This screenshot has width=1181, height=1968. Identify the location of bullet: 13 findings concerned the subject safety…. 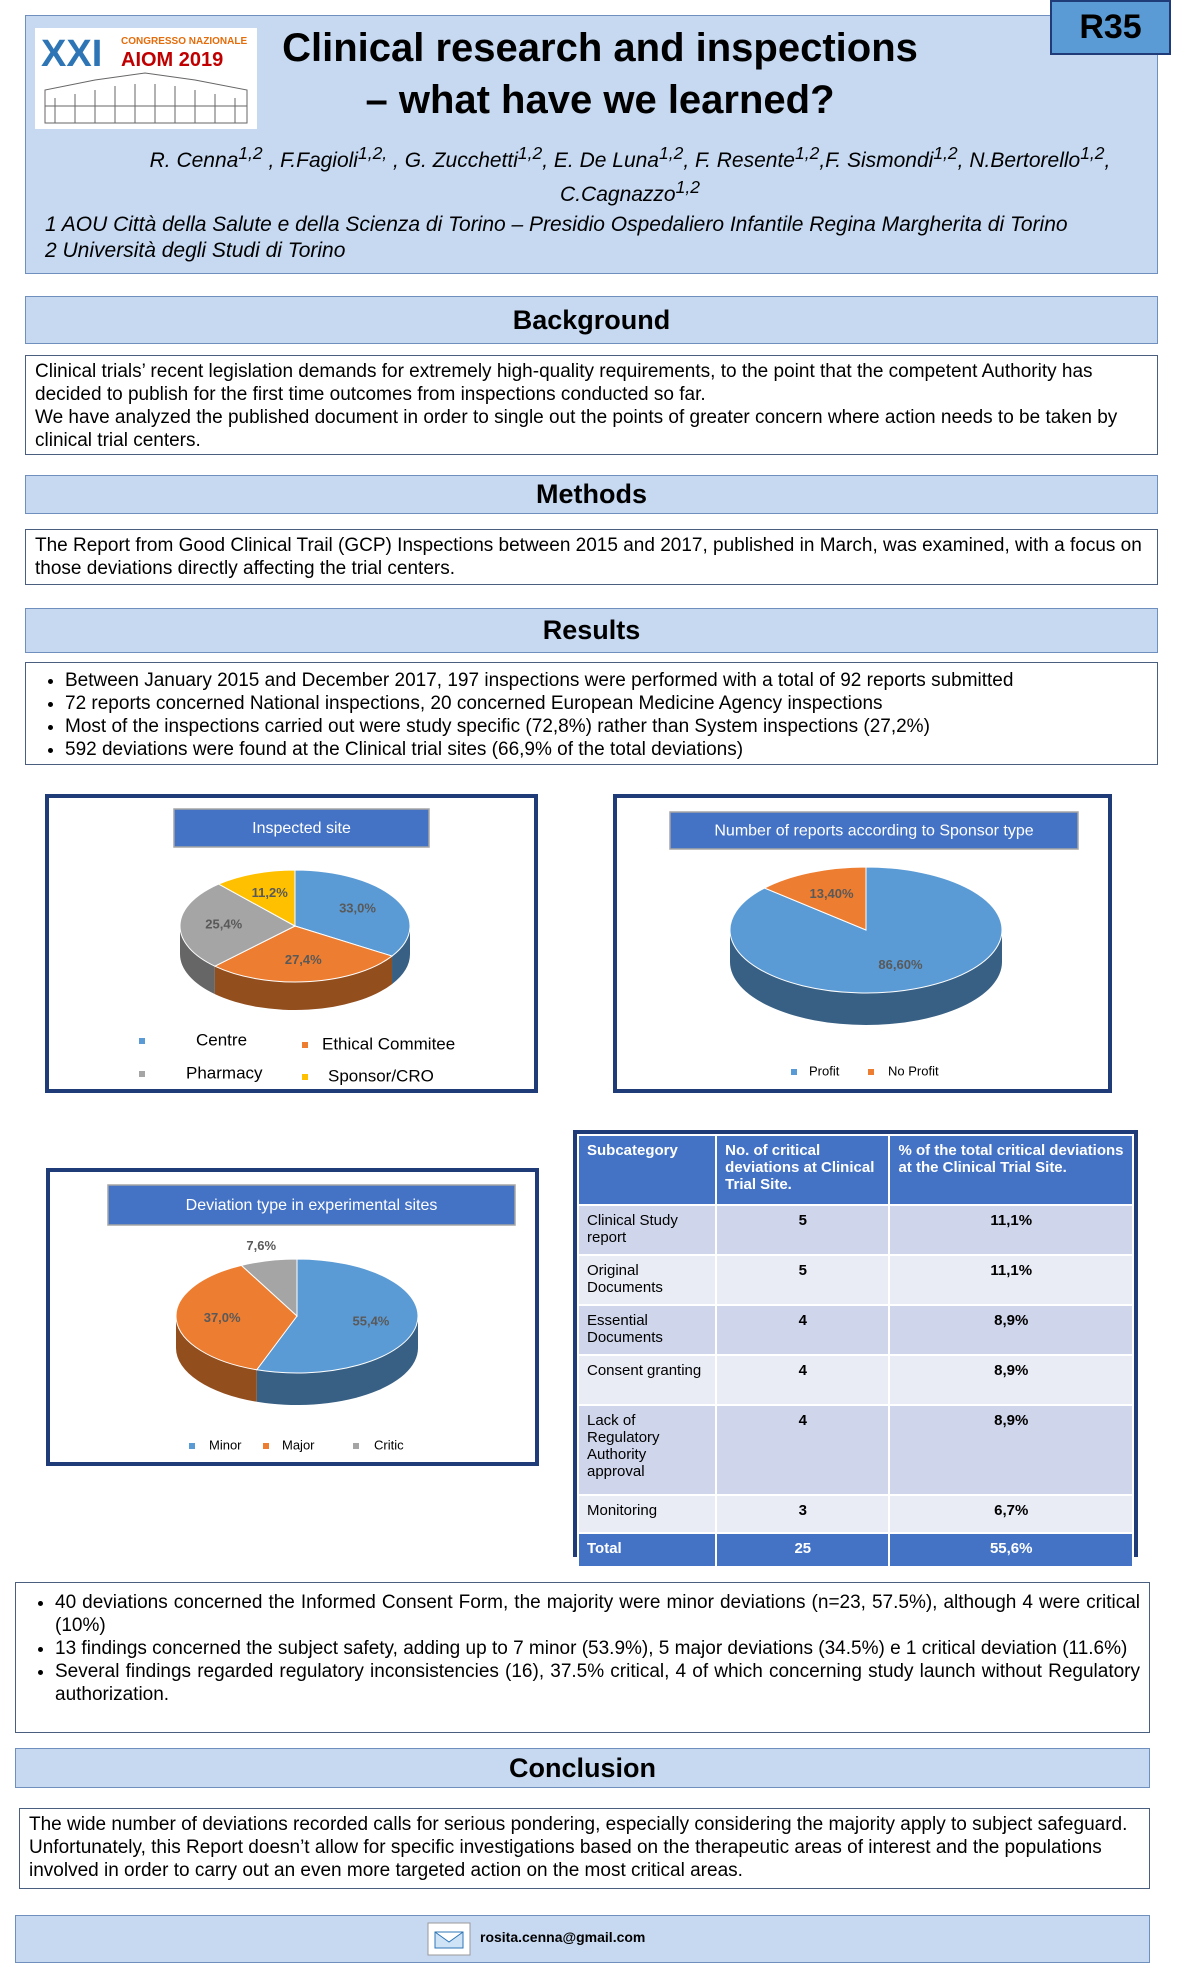
(597, 1648).